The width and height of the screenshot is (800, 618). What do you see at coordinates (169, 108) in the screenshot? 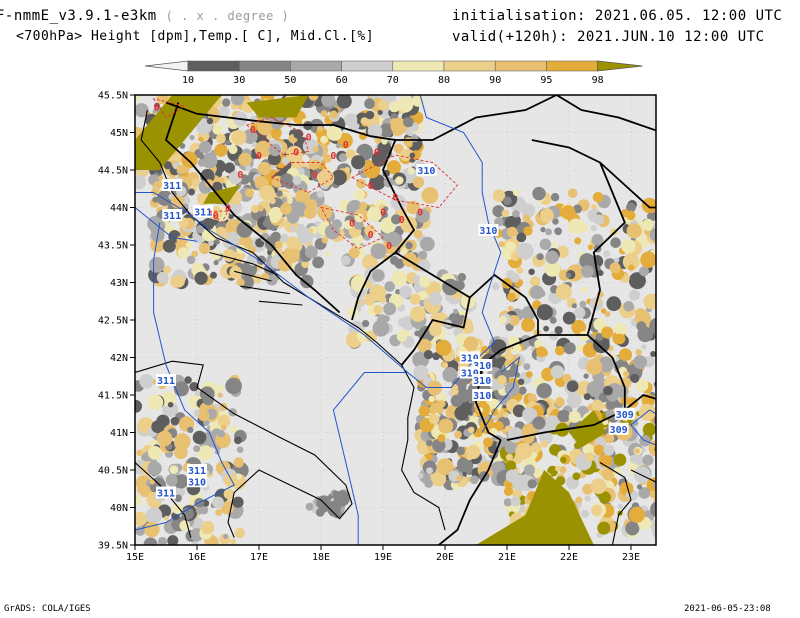
I see `temperature-contour` at bounding box center [169, 108].